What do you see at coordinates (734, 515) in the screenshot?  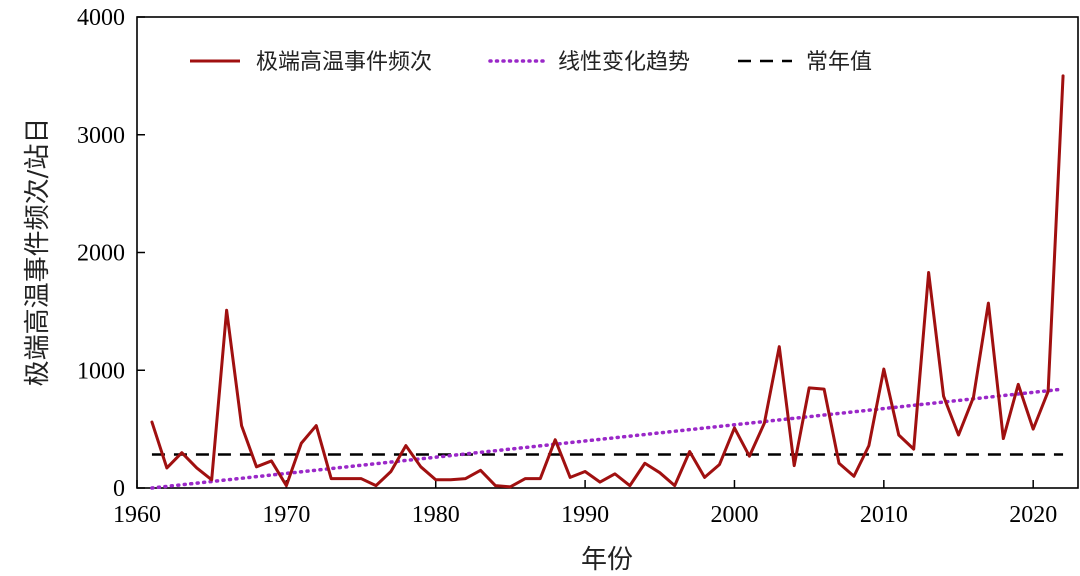 I see `x-tick-label: 2000` at bounding box center [734, 515].